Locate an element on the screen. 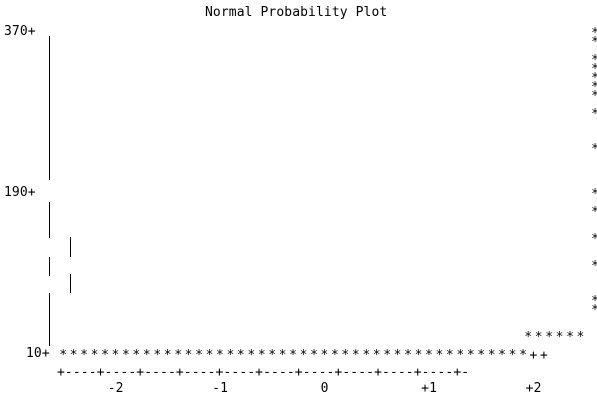 This screenshot has height=406, width=597. y-tick-label-370: 370+ is located at coordinates (20, 31).